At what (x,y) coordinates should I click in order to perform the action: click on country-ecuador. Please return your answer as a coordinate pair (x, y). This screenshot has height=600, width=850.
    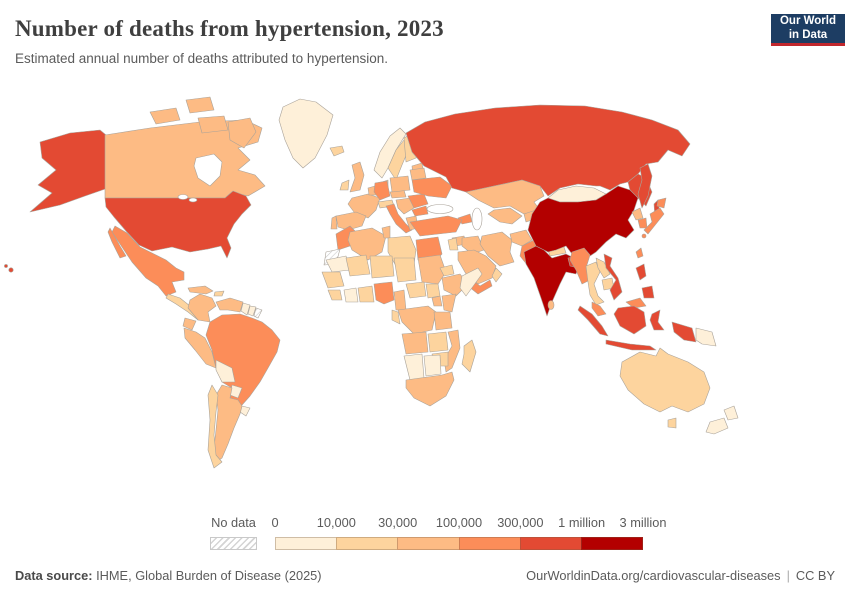
    Looking at the image, I should click on (189, 324).